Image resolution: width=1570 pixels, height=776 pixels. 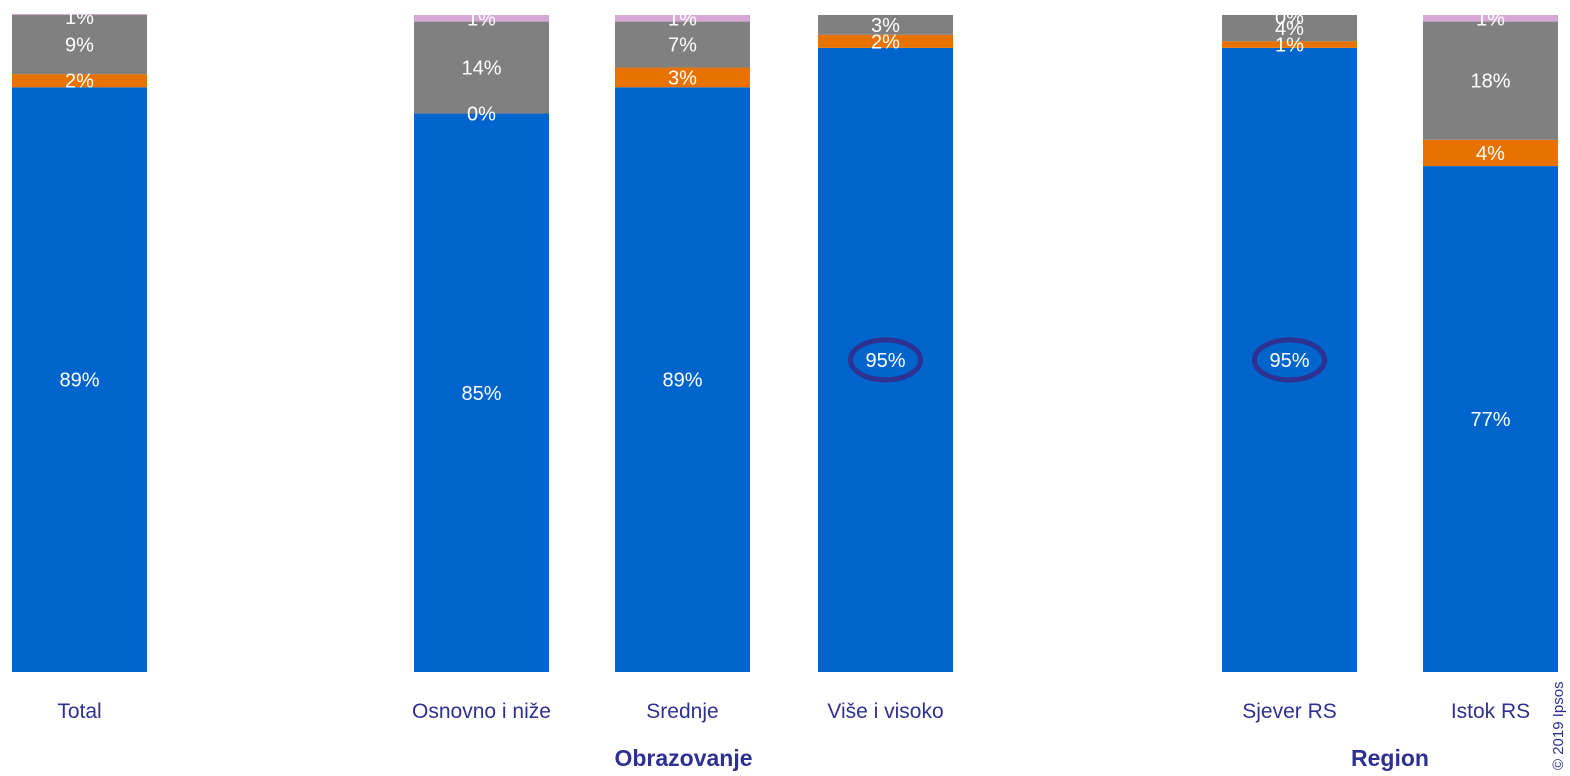 I want to click on copyright-notice: © 2019 Ipsos, so click(x=1558, y=725).